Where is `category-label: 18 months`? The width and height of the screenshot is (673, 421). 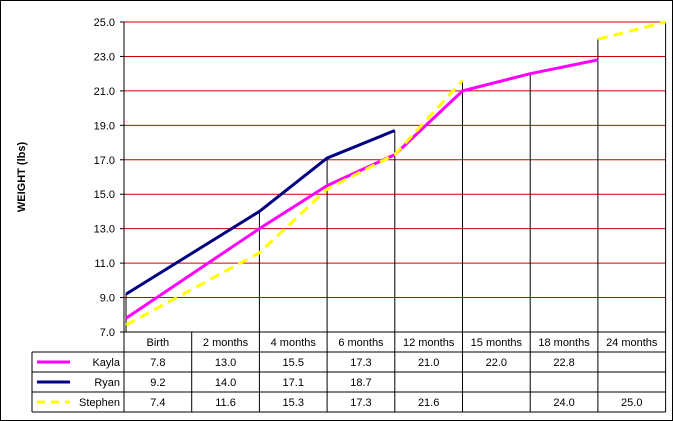
category-label: 18 months is located at coordinates (564, 343).